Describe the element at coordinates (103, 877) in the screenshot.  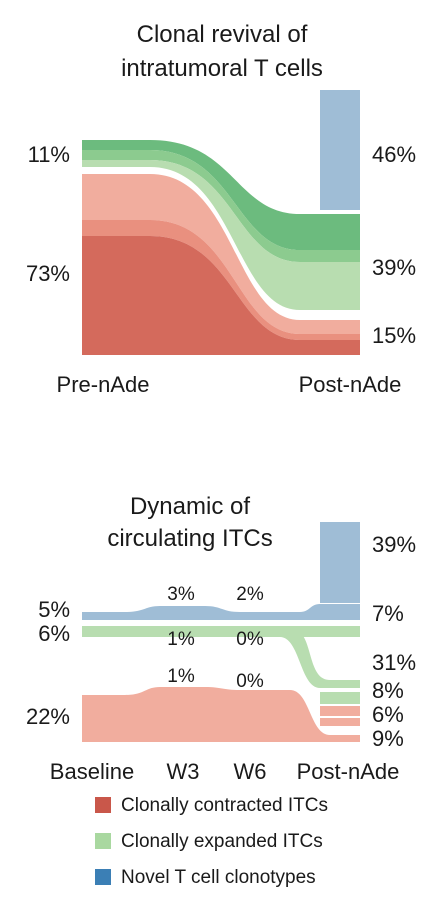
I see `legend-swatch-novel` at that location.